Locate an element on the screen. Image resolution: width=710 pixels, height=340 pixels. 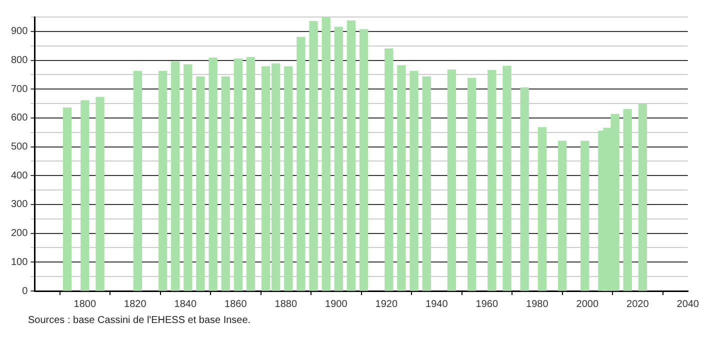
x-tick-label: 2020 is located at coordinates (638, 304).